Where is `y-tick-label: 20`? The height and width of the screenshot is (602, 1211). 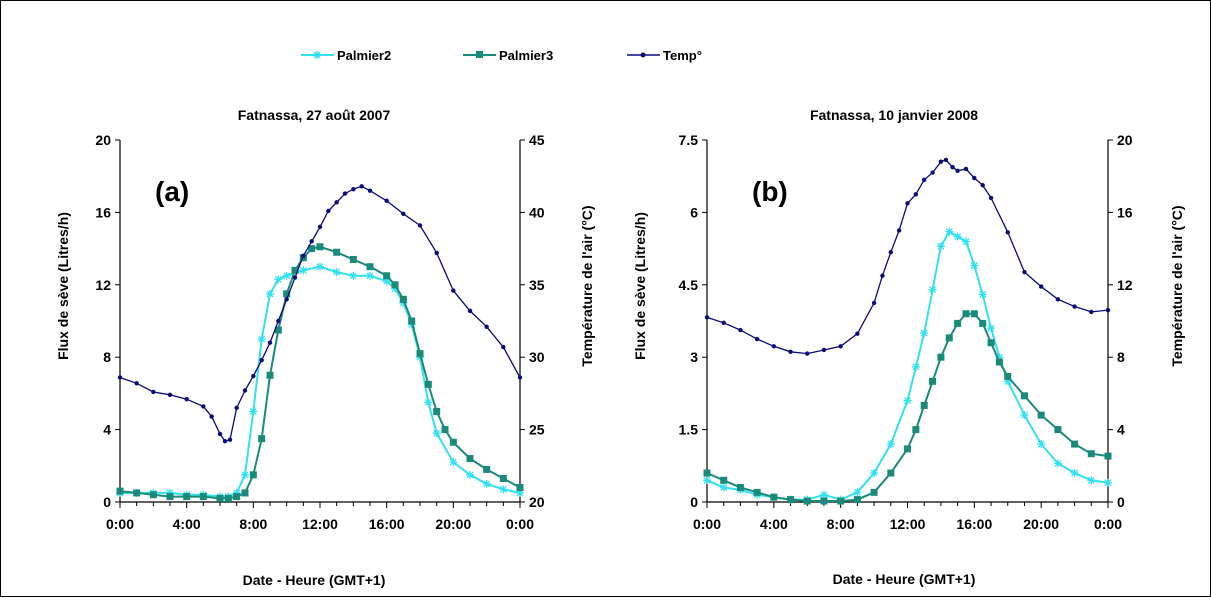 y-tick-label: 20 is located at coordinates (103, 140).